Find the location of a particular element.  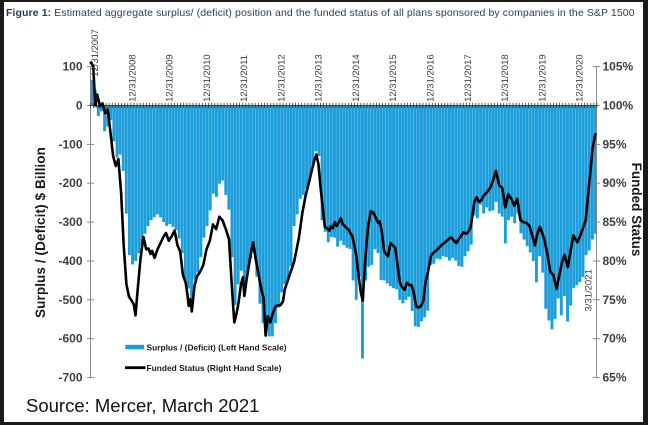

svg-text: 12/31/2013 is located at coordinates (319, 78).